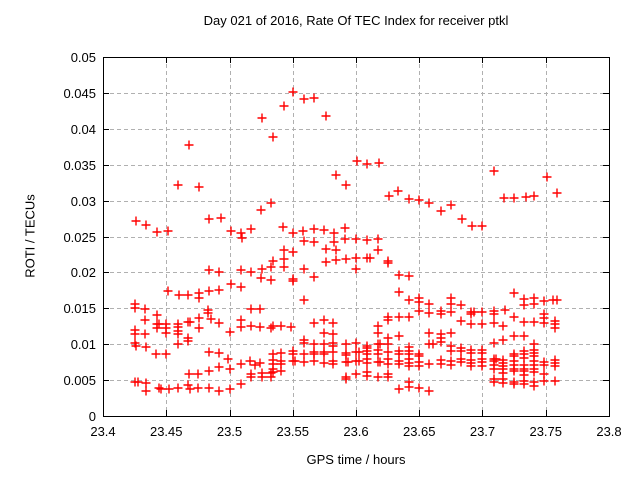 The height and width of the screenshot is (480, 640). What do you see at coordinates (79, 165) in the screenshot?
I see `y-tick-label: 0.035` at bounding box center [79, 165].